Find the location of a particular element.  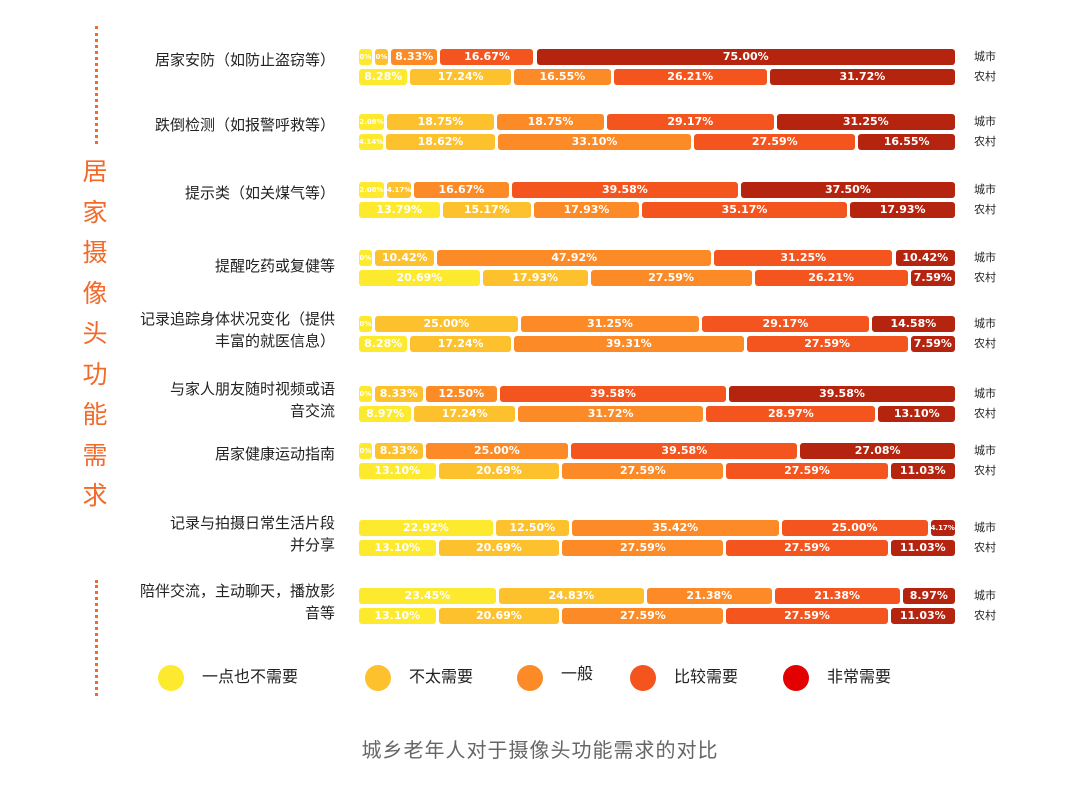

bar-segment: 16.67% is located at coordinates (461, 190).